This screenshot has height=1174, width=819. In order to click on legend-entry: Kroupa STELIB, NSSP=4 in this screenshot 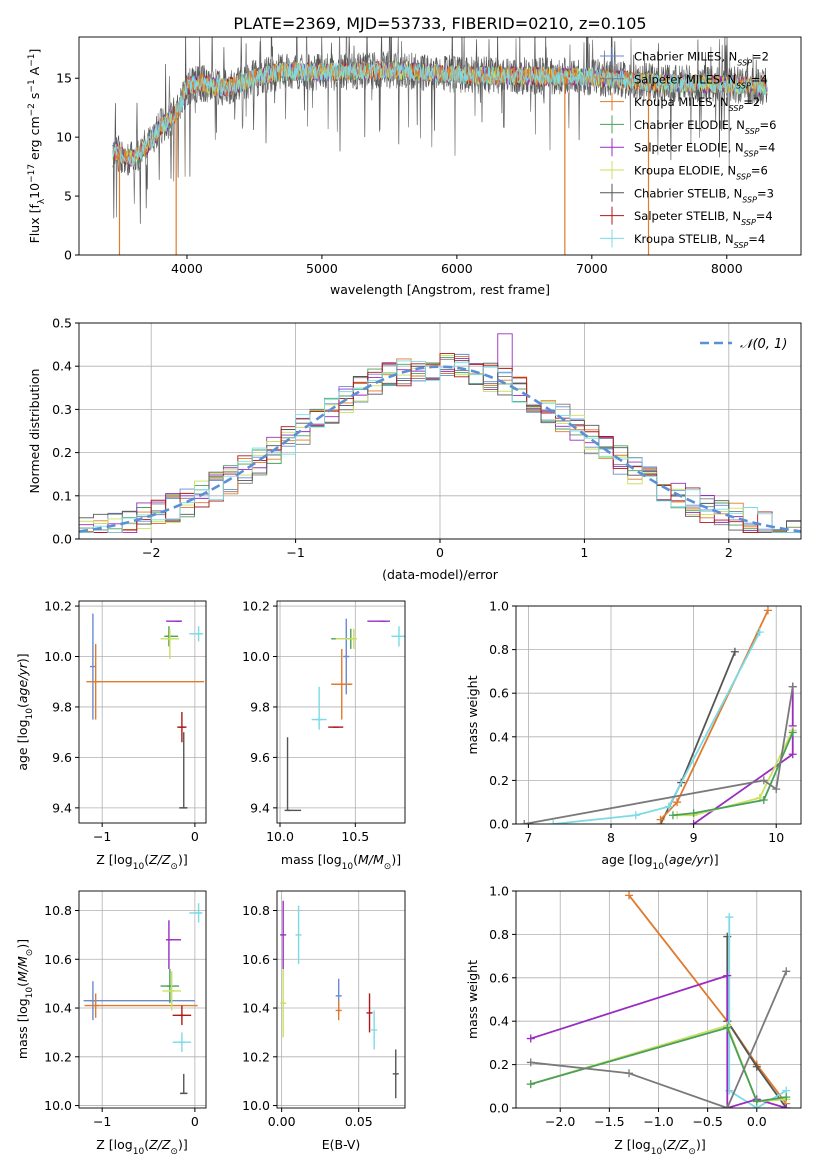, I will do `click(699, 241)`.